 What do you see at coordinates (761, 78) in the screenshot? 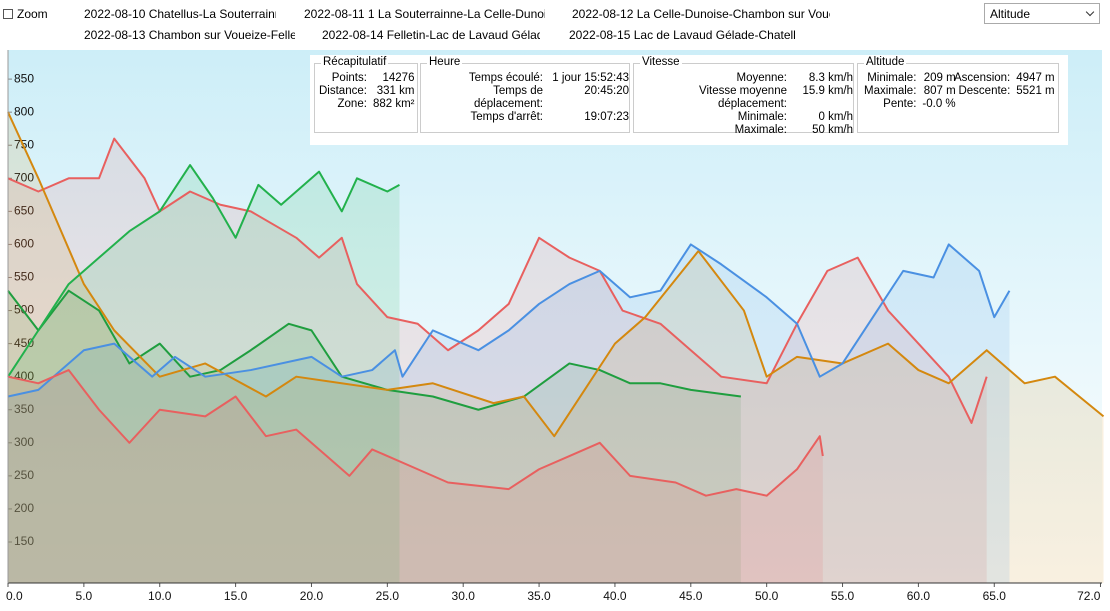
I see `row-label: Moyenne:` at bounding box center [761, 78].